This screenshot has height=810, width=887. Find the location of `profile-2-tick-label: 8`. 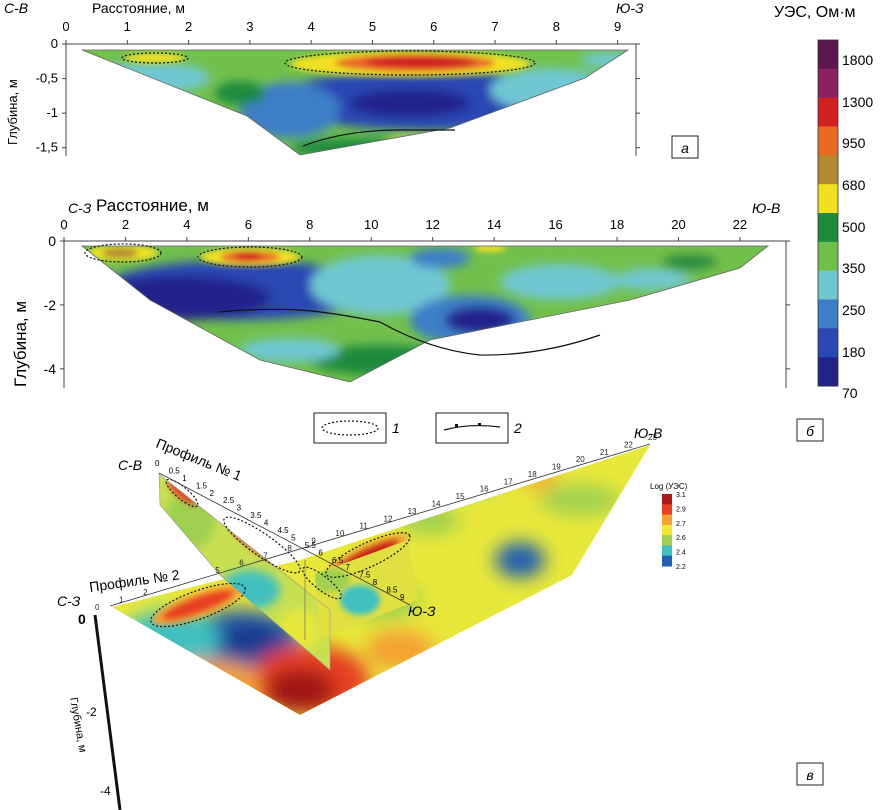

profile-2-tick-label: 8 is located at coordinates (289, 548).